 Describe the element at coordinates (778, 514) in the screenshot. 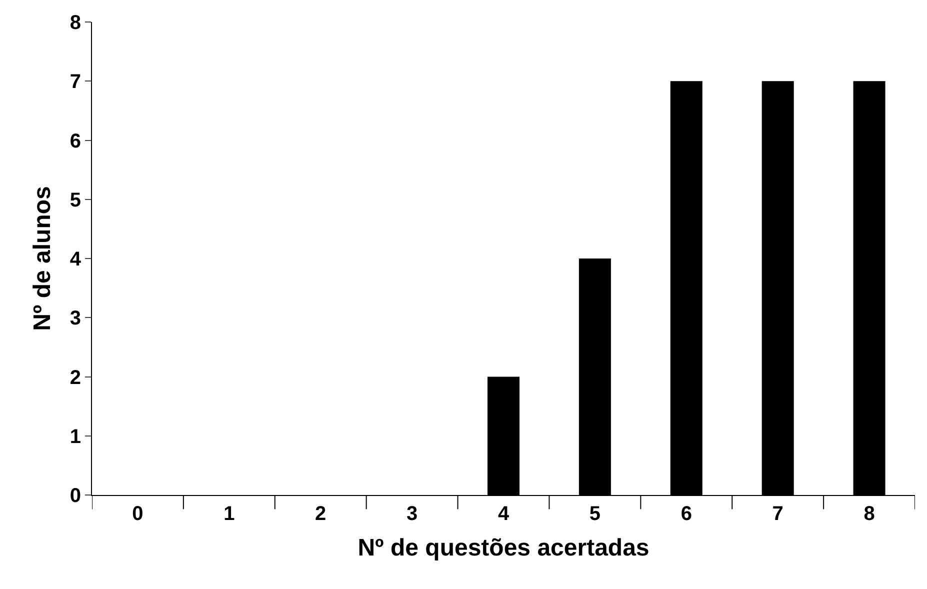

I see `x-tick-label: 7` at that location.